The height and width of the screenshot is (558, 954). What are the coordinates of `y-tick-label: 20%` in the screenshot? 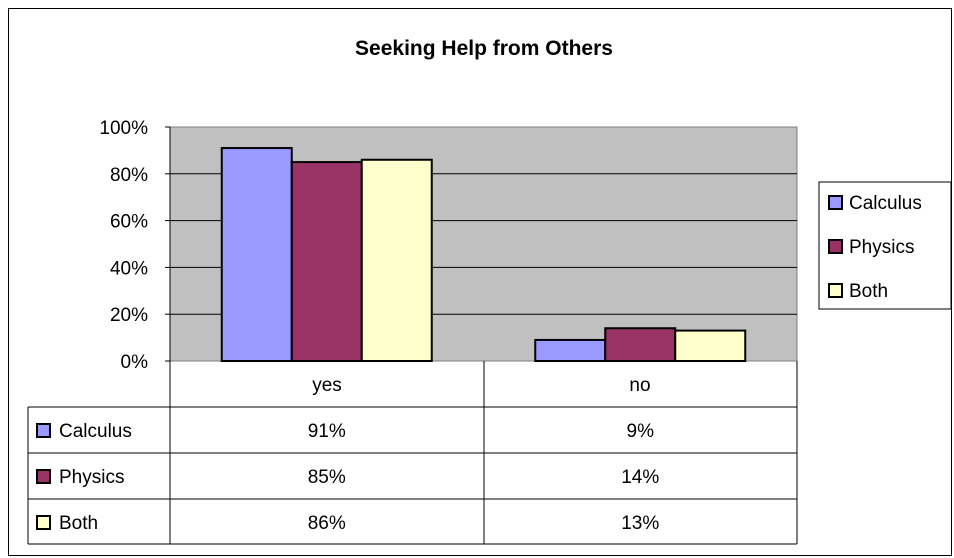 It's located at (129, 315).